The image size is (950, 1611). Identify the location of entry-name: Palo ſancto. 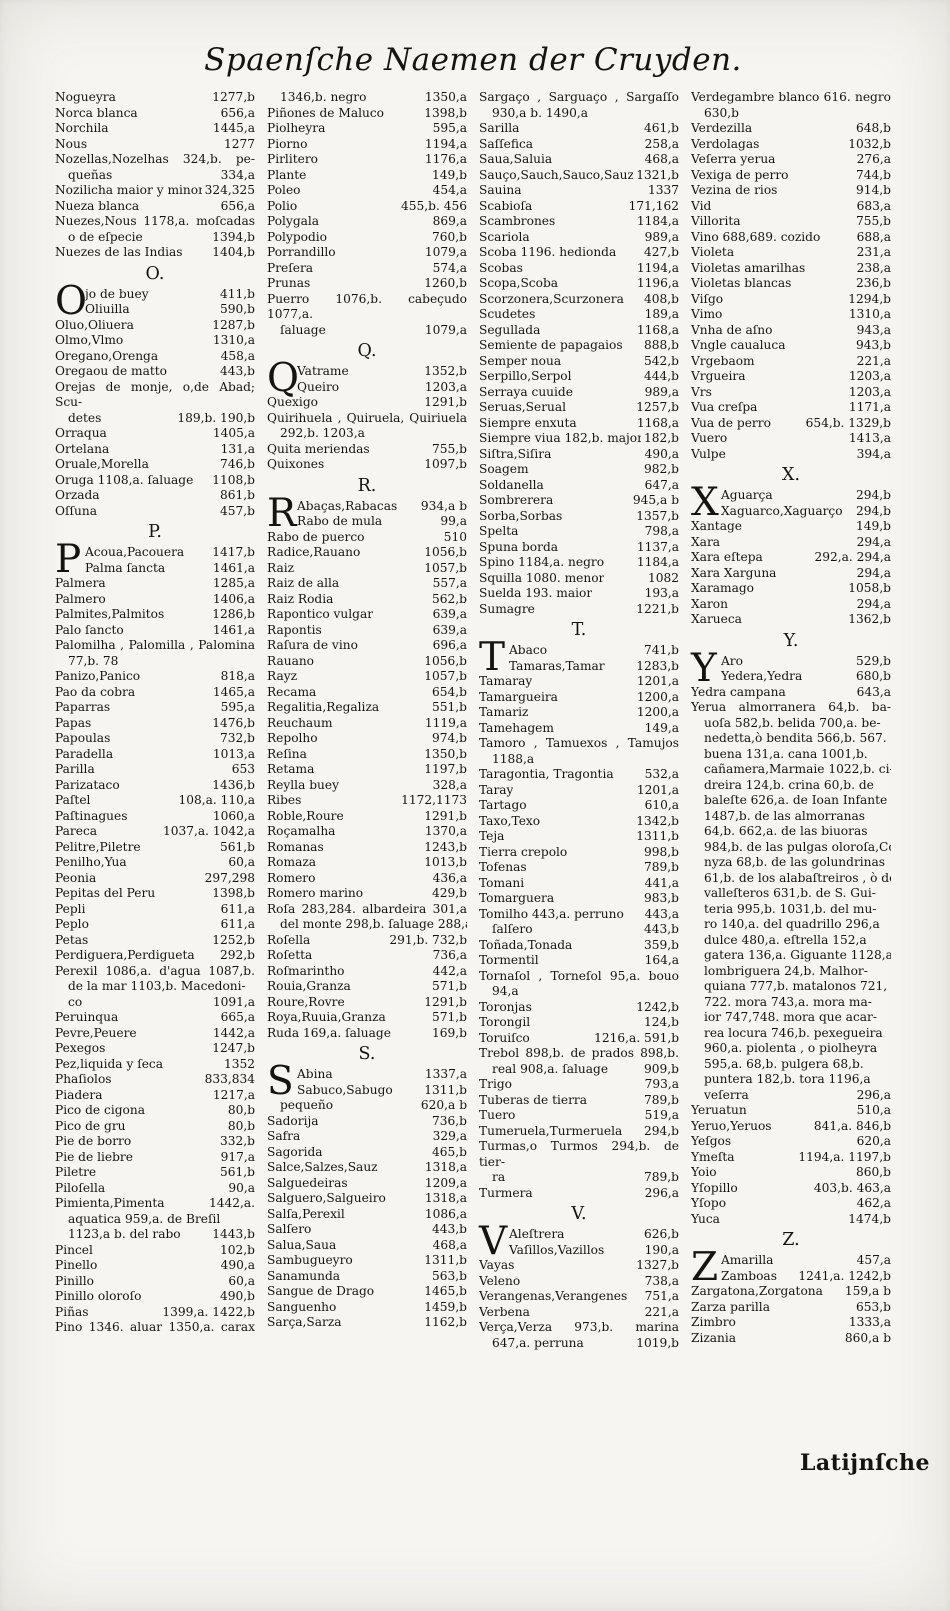
(89, 629).